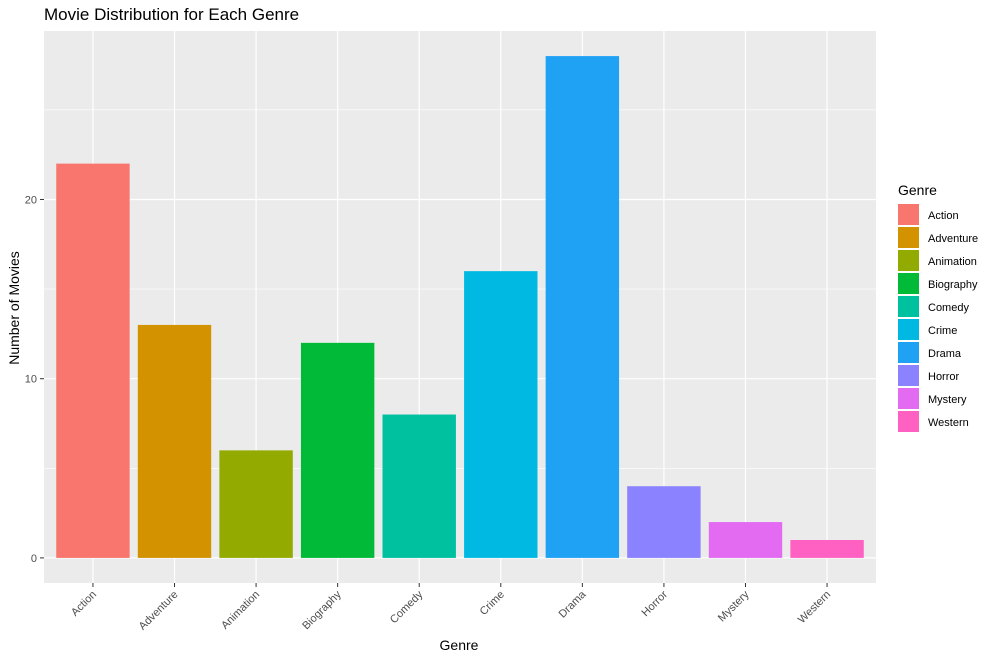 Image resolution: width=996 pixels, height=661 pixels. What do you see at coordinates (953, 239) in the screenshot?
I see `legend-label-adventure: Adventure` at bounding box center [953, 239].